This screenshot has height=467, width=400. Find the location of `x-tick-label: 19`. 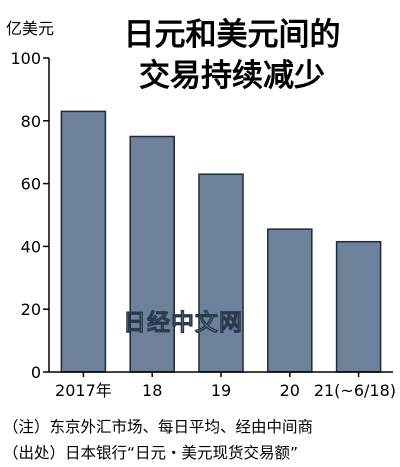

x-tick-label: 19 is located at coordinates (221, 390).